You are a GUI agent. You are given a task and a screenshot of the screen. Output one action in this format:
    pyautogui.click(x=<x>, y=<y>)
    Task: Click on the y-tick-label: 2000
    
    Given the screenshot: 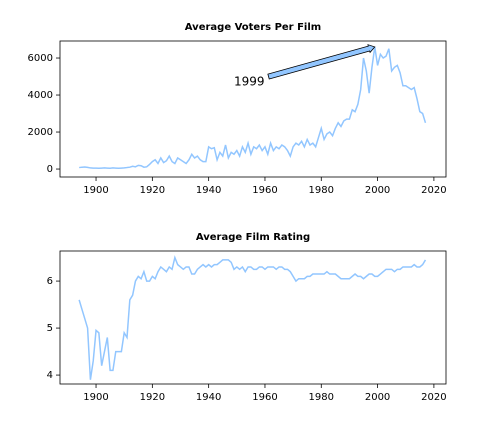 What is the action you would take?
    pyautogui.click(x=40, y=132)
    